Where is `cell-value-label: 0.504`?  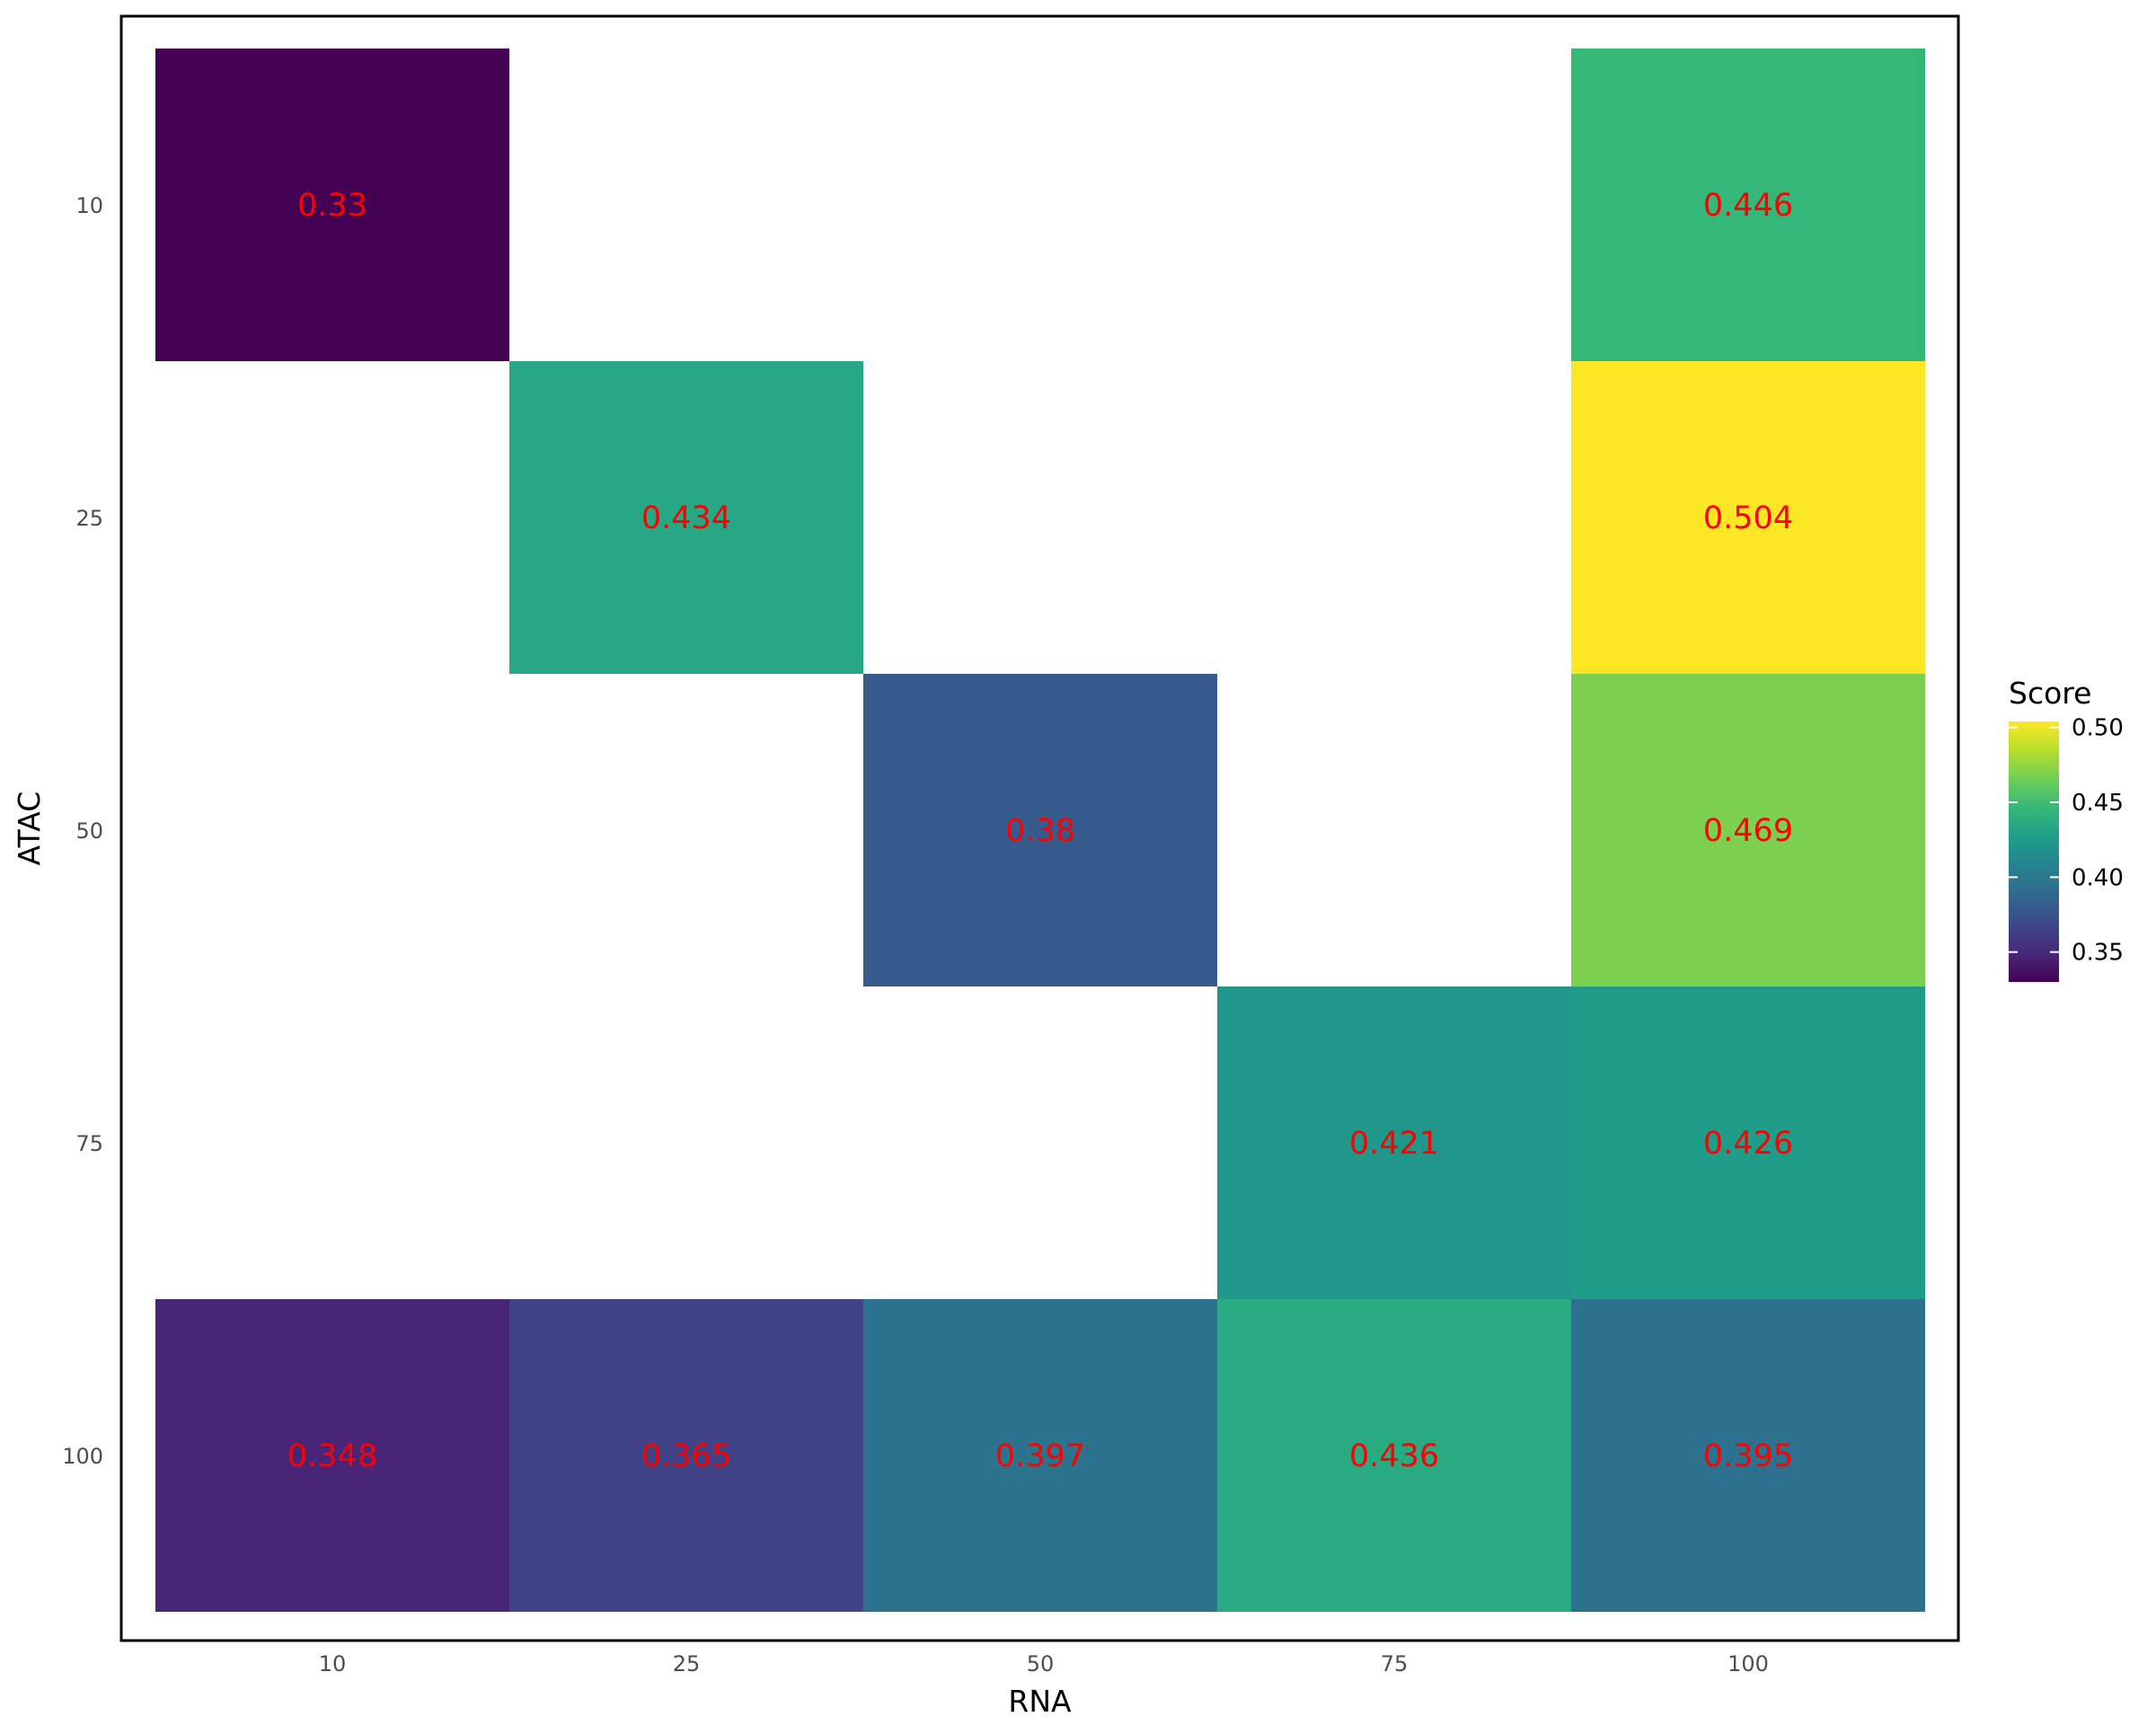
cell-value-label: 0.504 is located at coordinates (1748, 518).